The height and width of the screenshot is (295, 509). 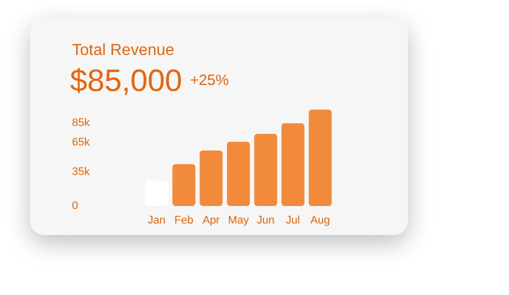 What do you see at coordinates (265, 220) in the screenshot?
I see `x-tick-label: Jun` at bounding box center [265, 220].